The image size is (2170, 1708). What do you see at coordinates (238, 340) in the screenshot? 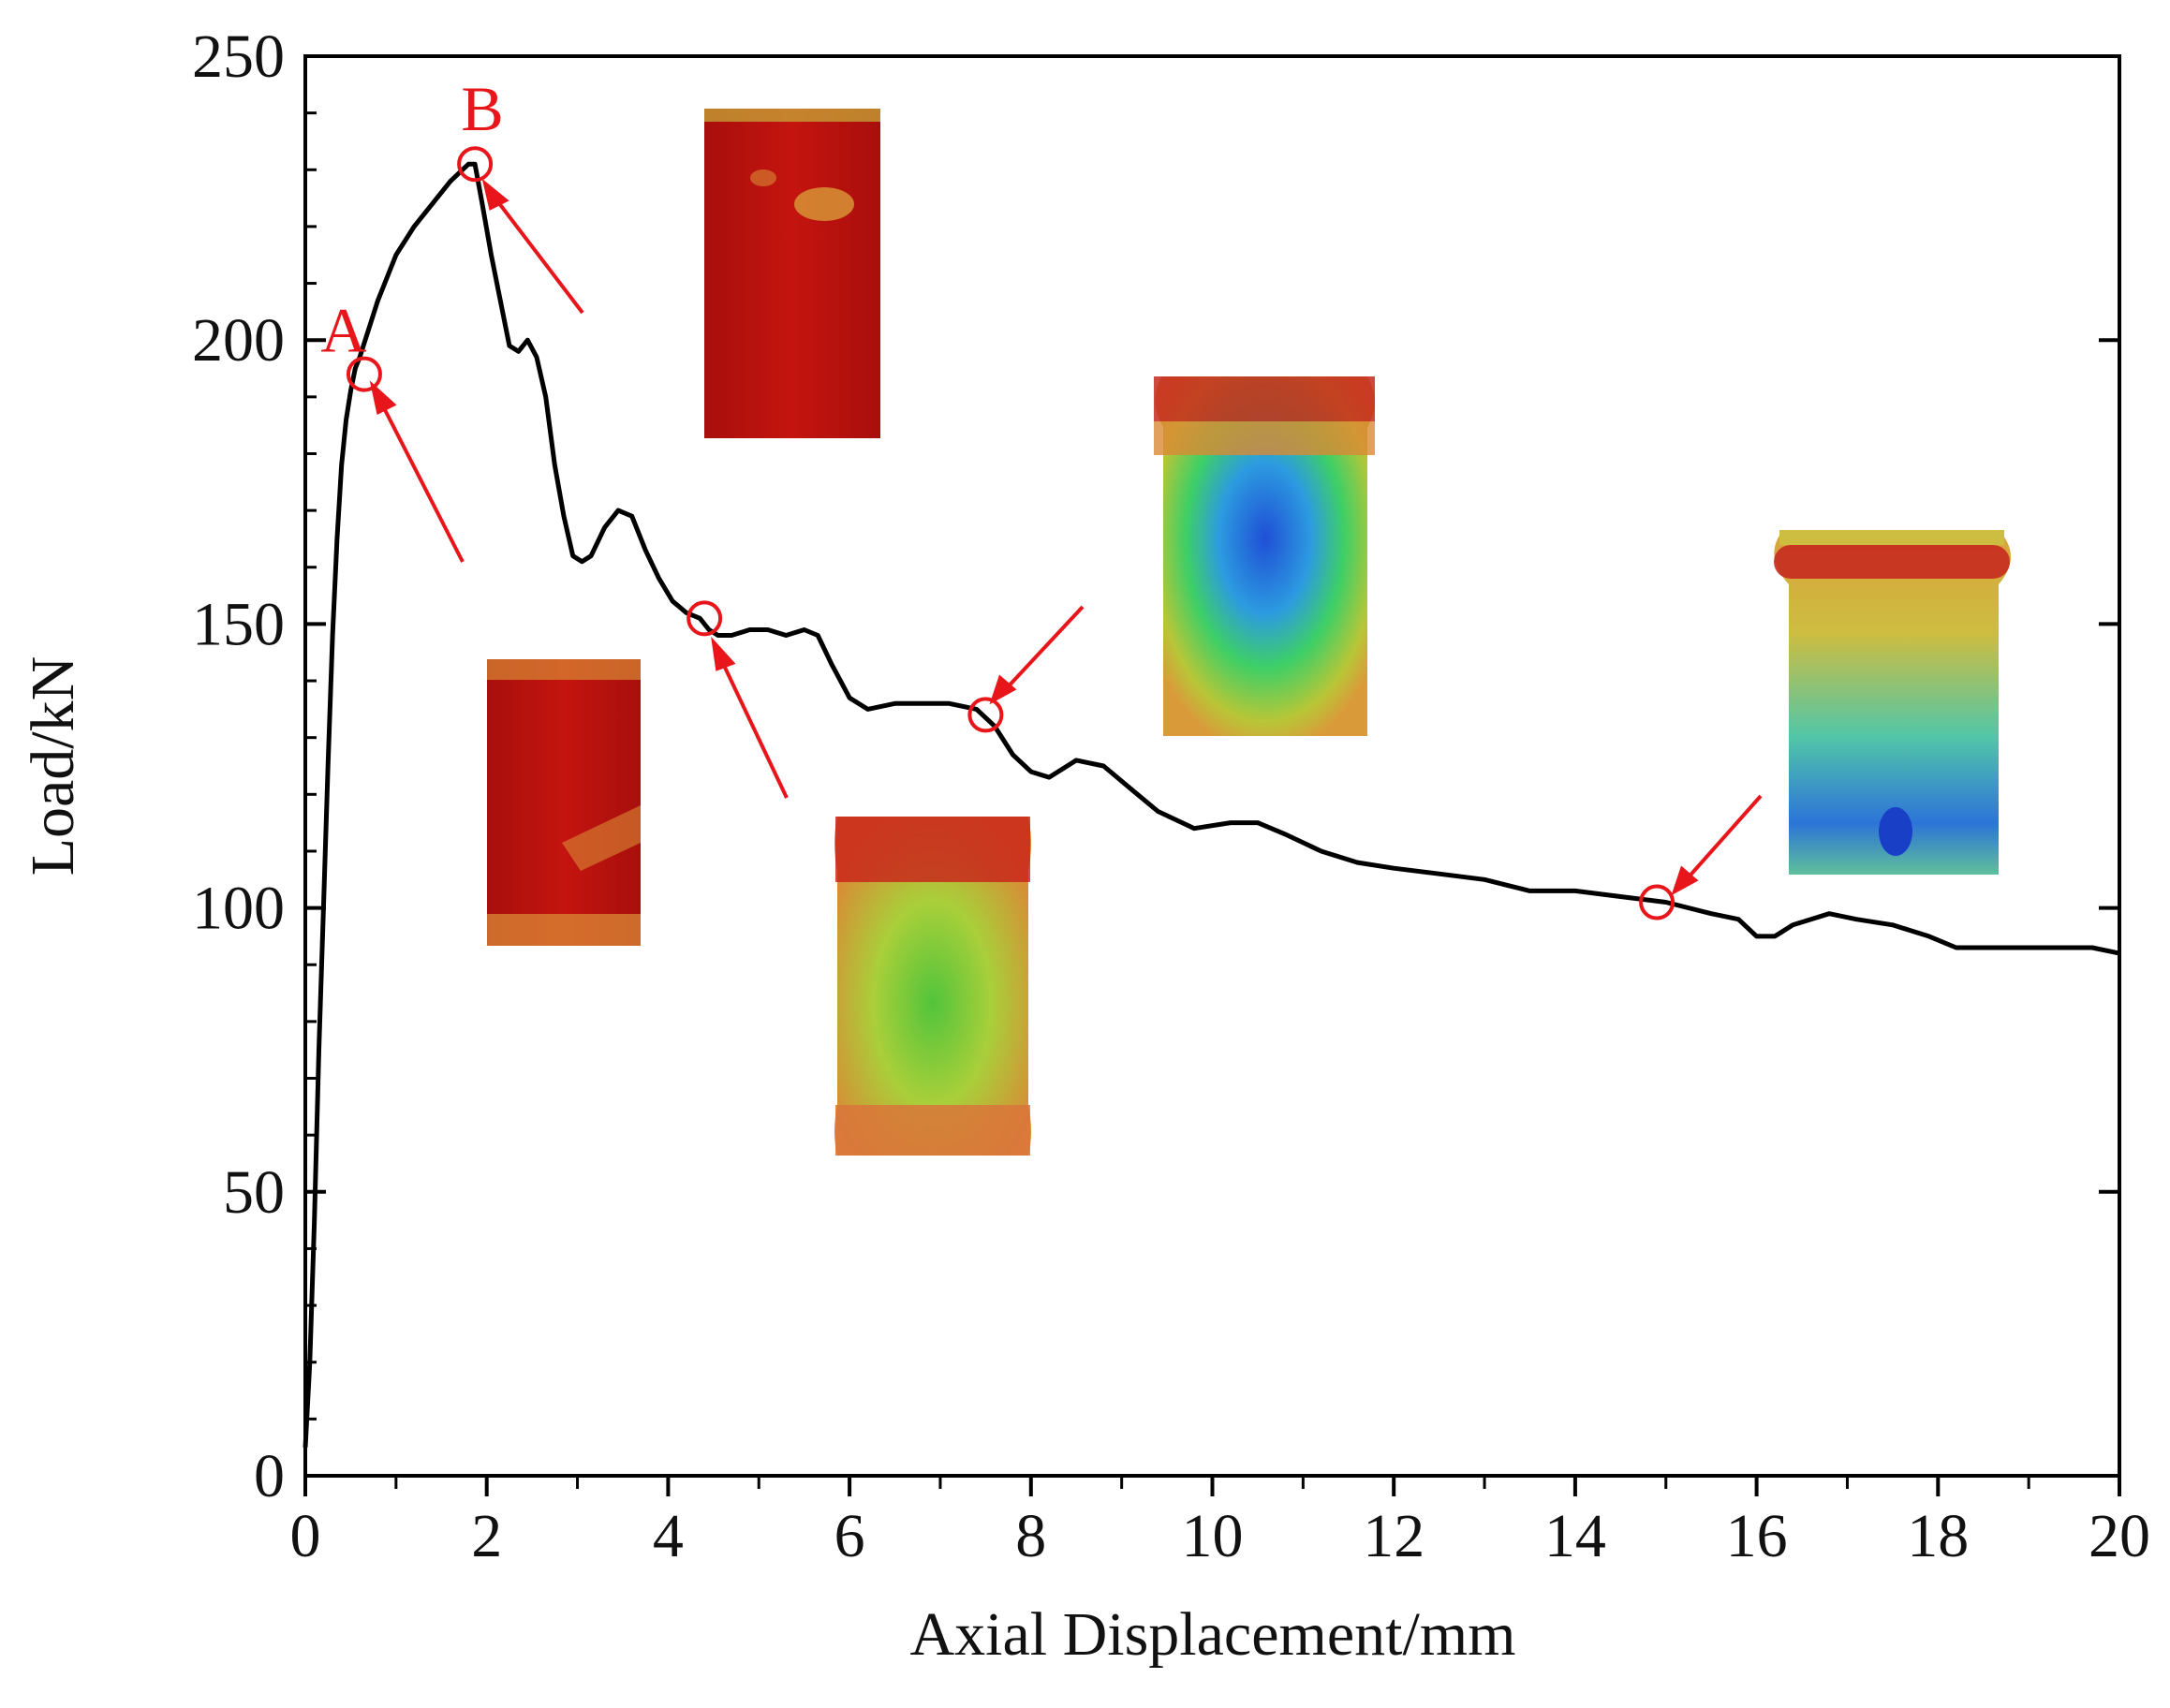
I see `y-tick-label-200: 200` at bounding box center [238, 340].